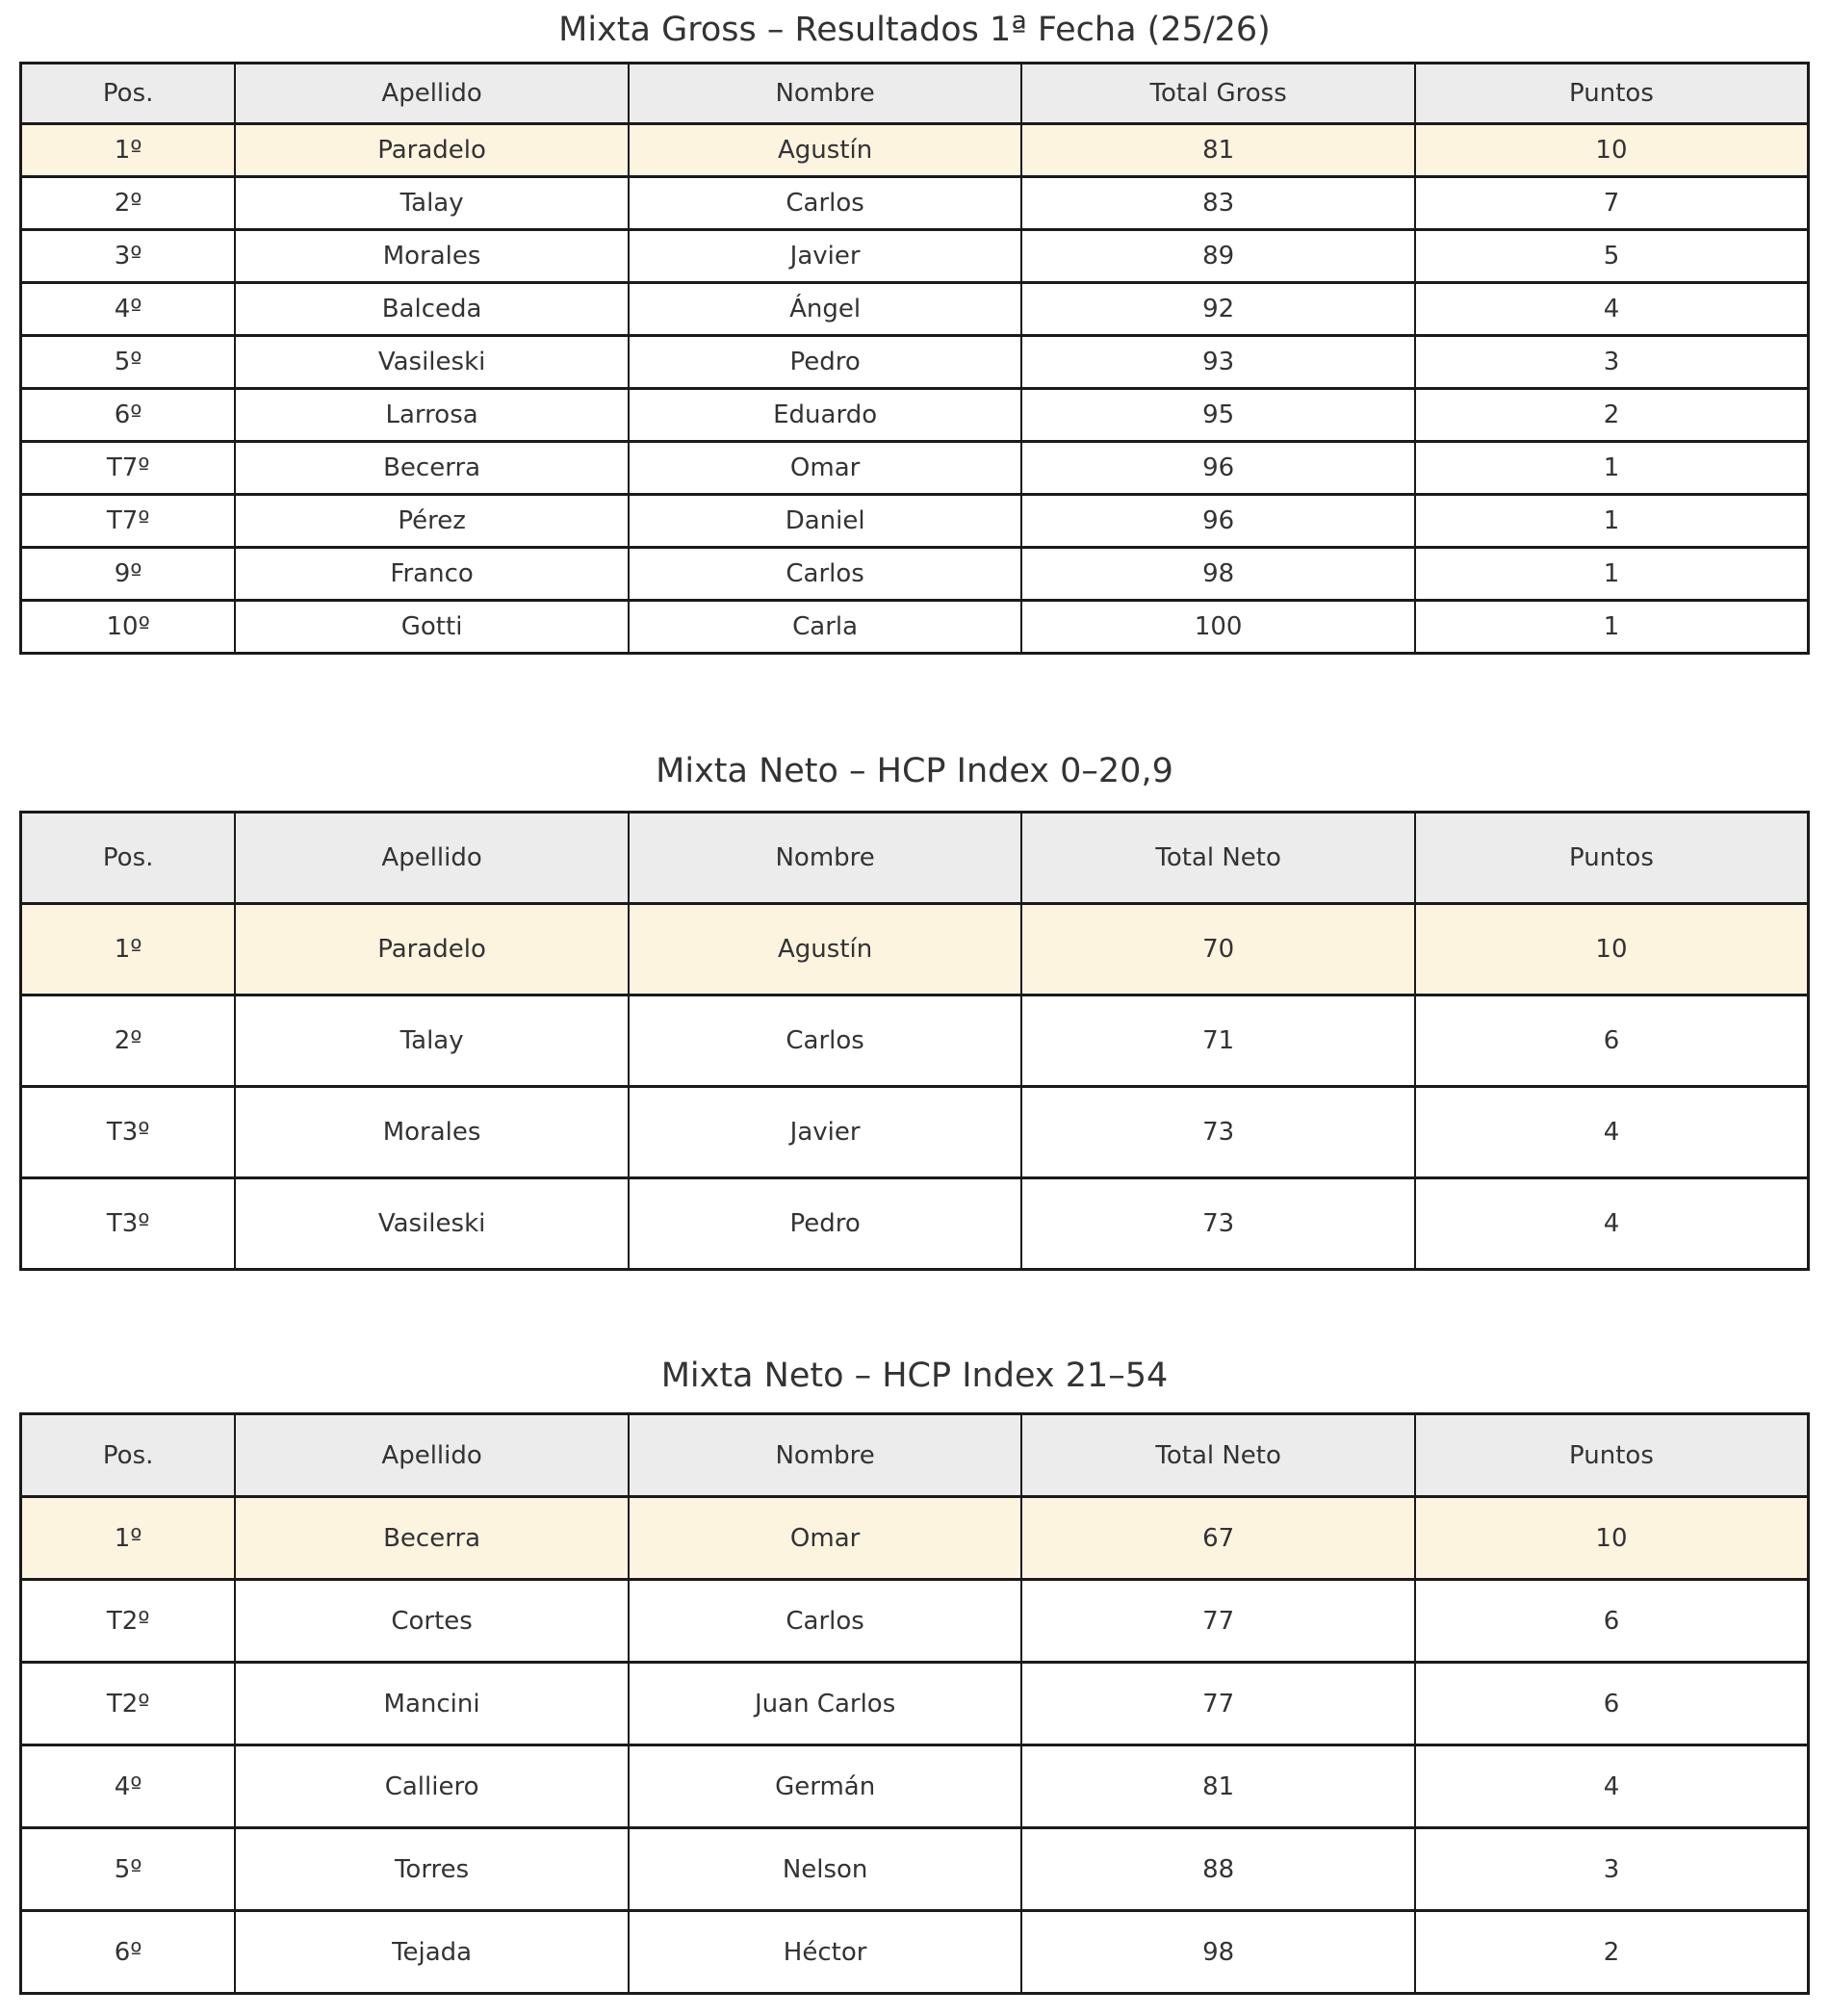 Image resolution: width=1829 pixels, height=2016 pixels. What do you see at coordinates (1218, 415) in the screenshot?
I see `table-cell: 95` at bounding box center [1218, 415].